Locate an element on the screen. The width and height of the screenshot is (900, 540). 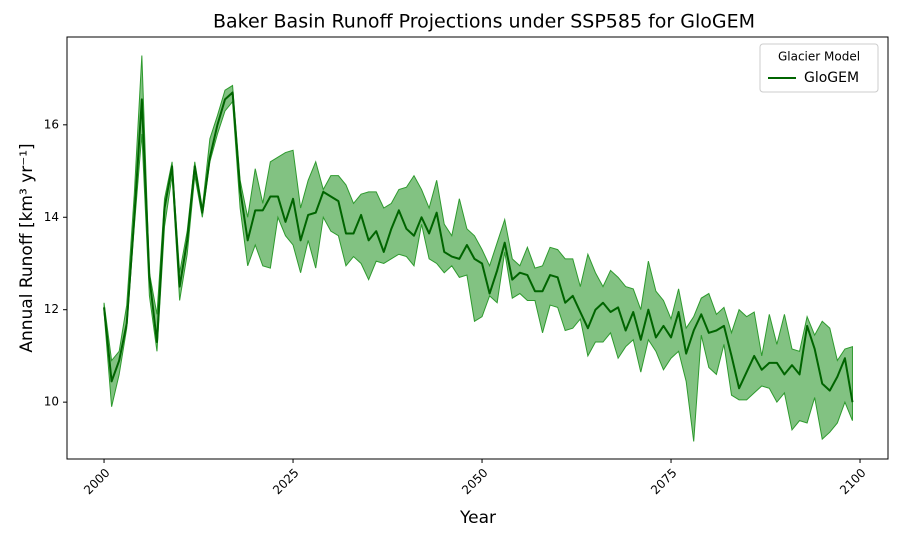
legend-title: Glacier Model is located at coordinates (819, 57).